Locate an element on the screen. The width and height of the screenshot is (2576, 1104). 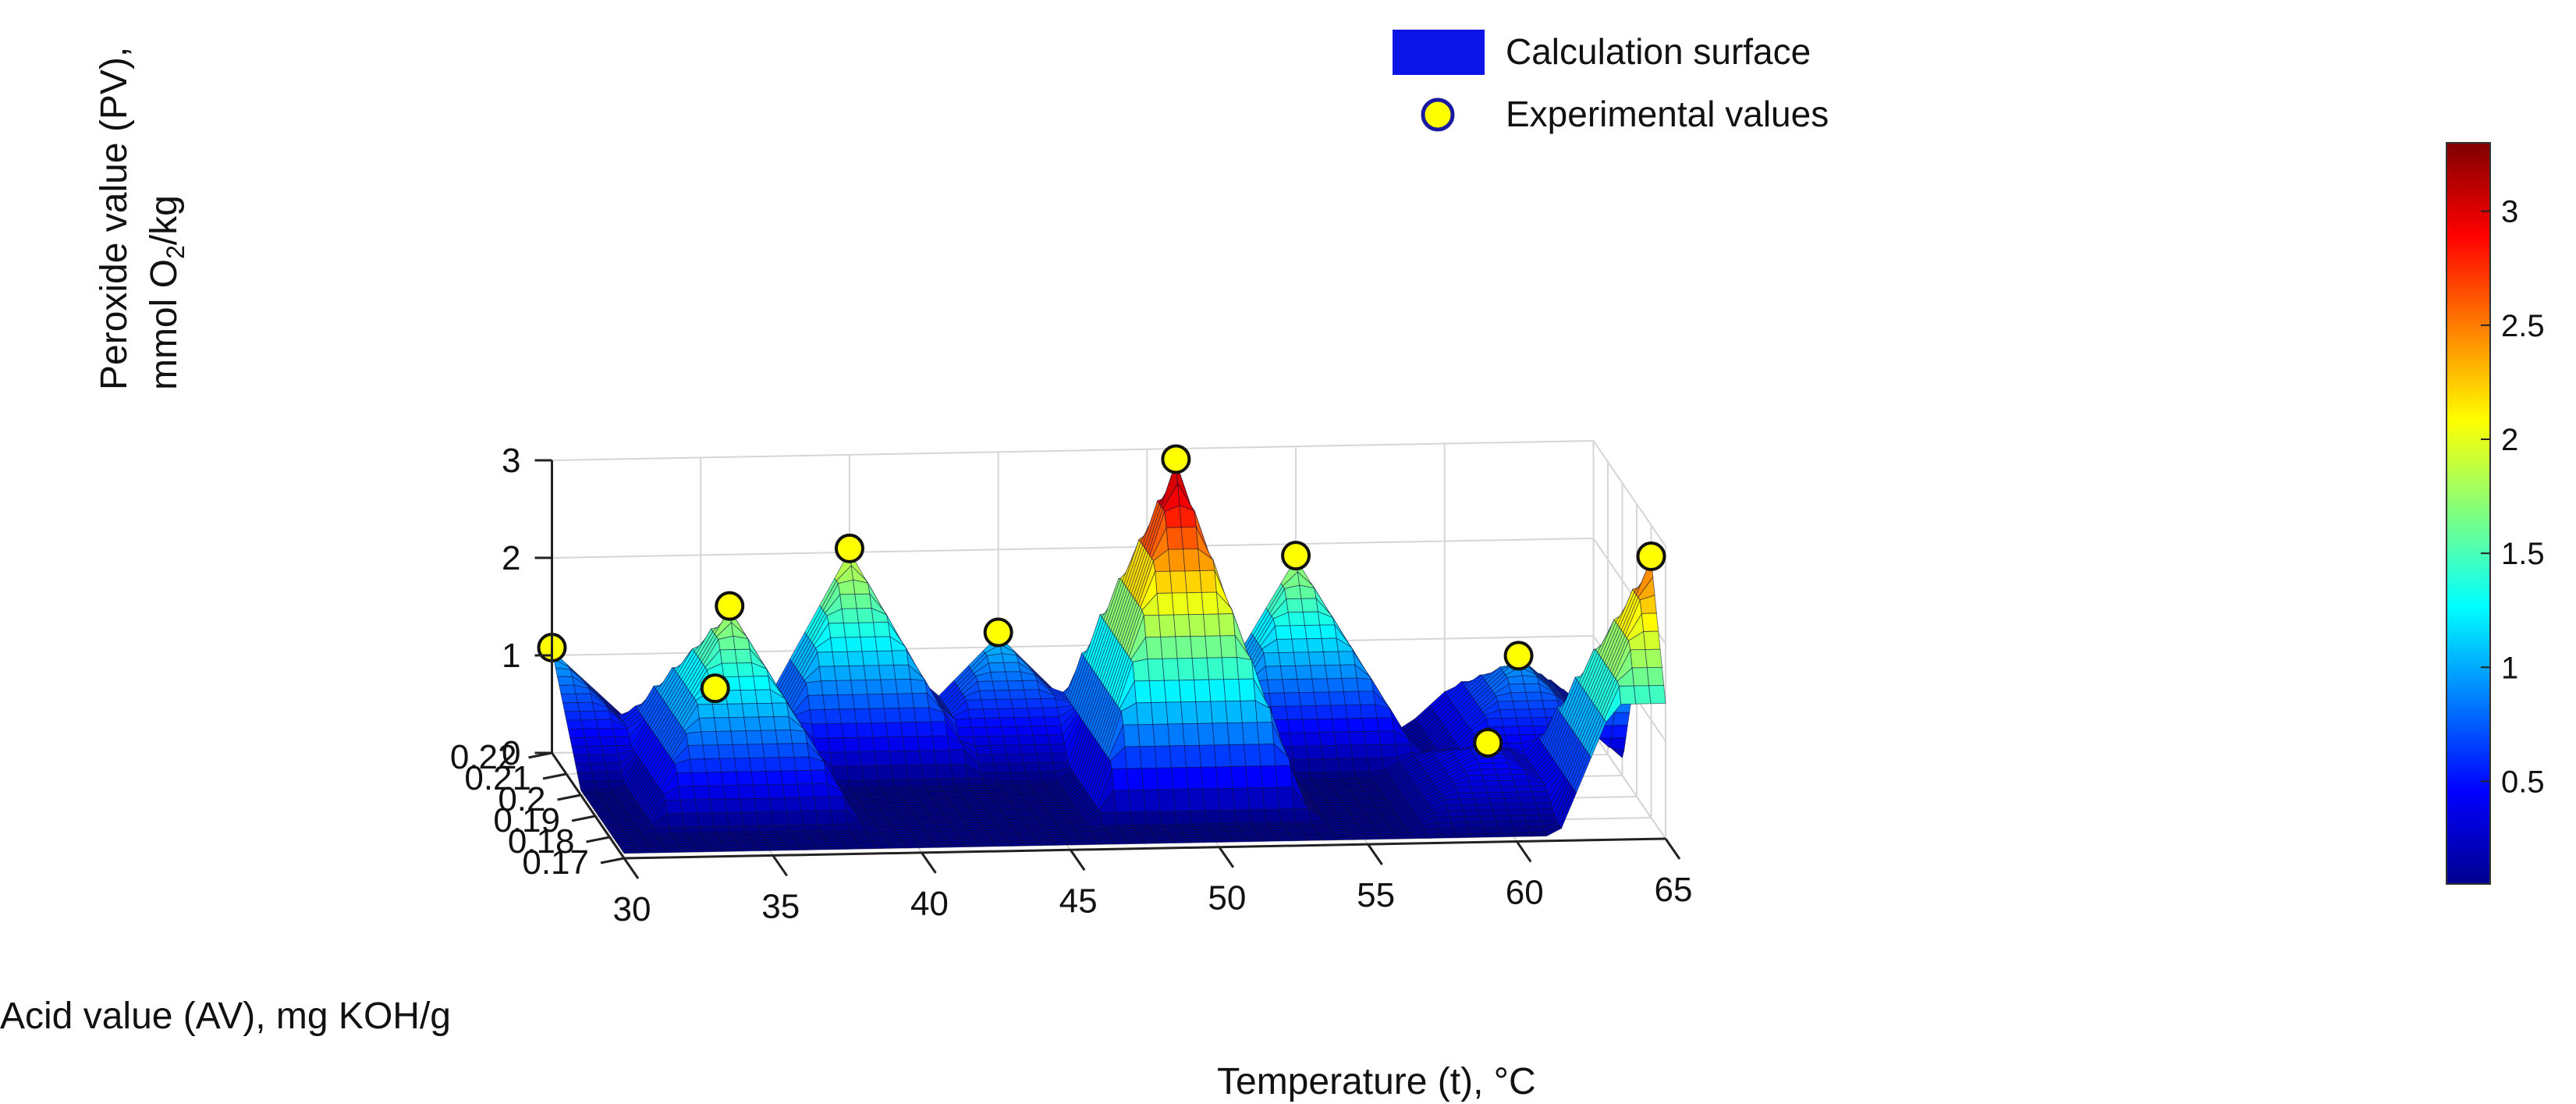
z-axis-label-line2: mmol O2/kg is located at coordinates (167, 292).